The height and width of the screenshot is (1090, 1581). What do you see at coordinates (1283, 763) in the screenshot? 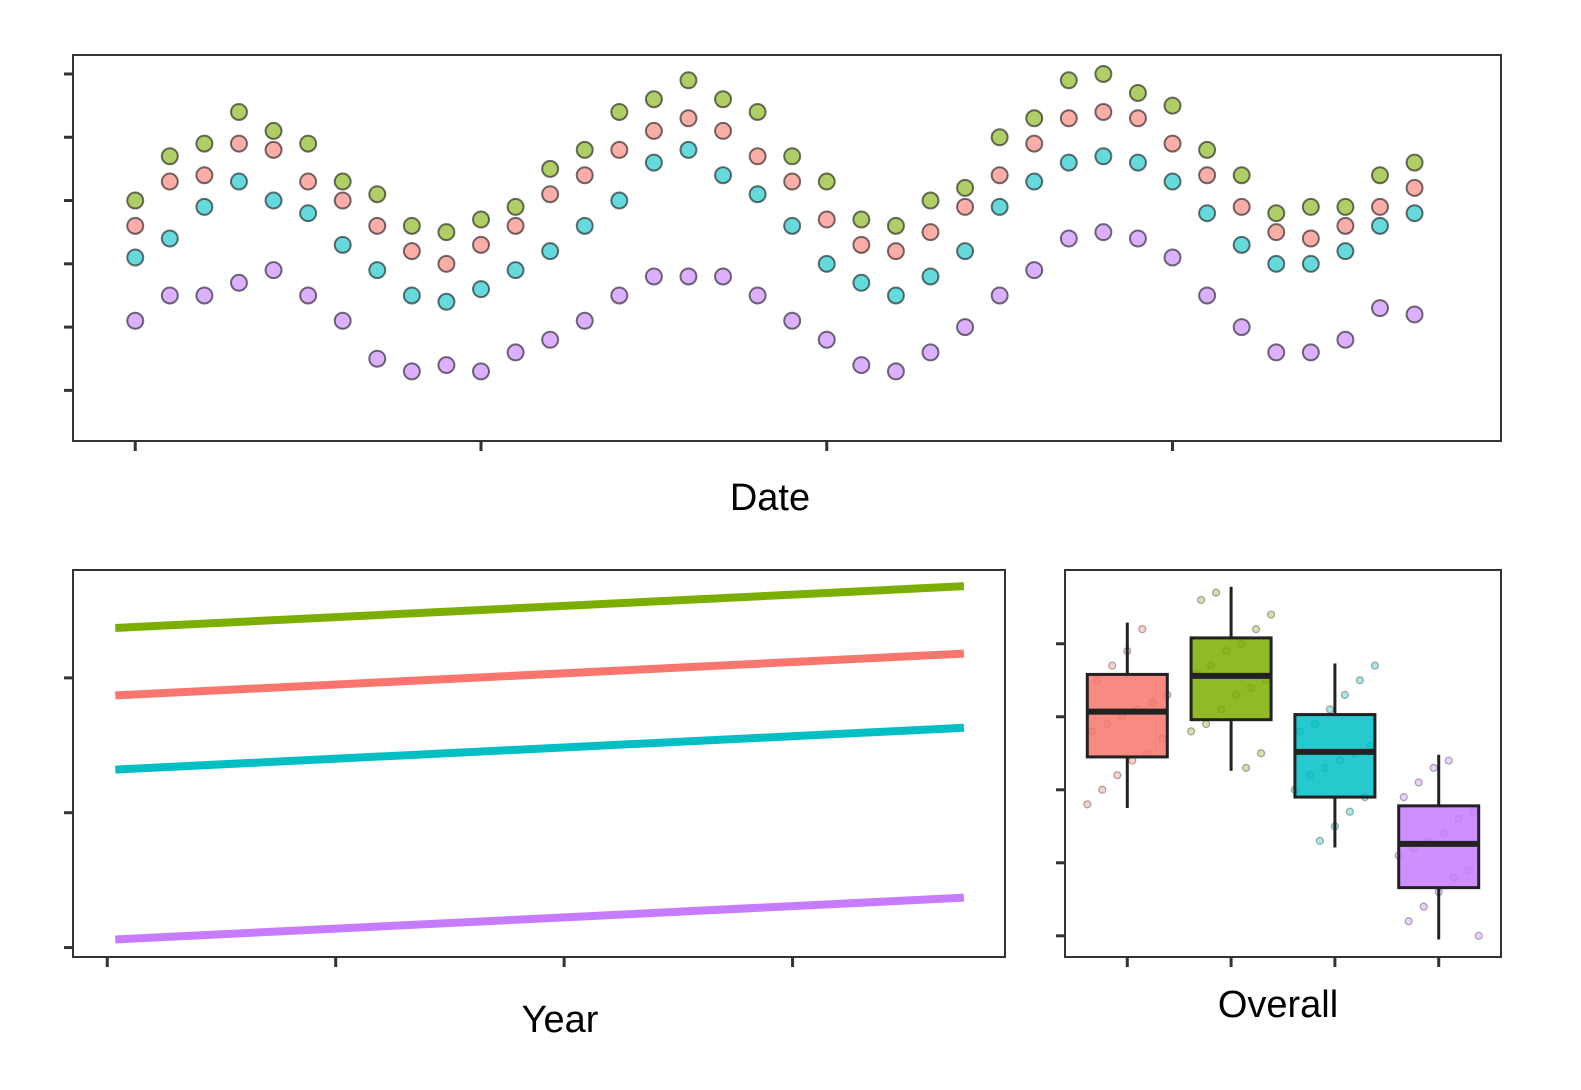
I see `plot-frame` at bounding box center [1283, 763].